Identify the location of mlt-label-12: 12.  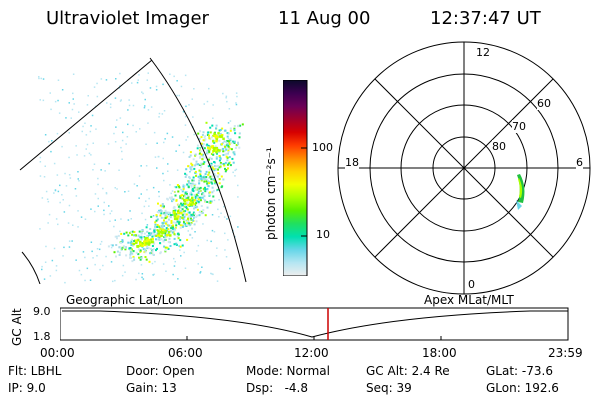
(483, 52).